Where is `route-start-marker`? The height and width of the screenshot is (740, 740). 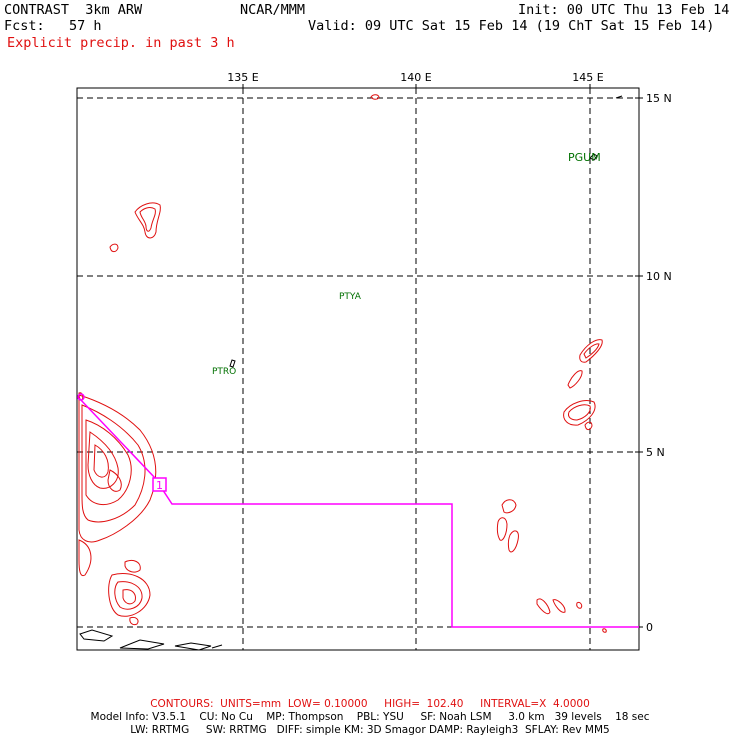
route-start-marker is located at coordinates (81, 397).